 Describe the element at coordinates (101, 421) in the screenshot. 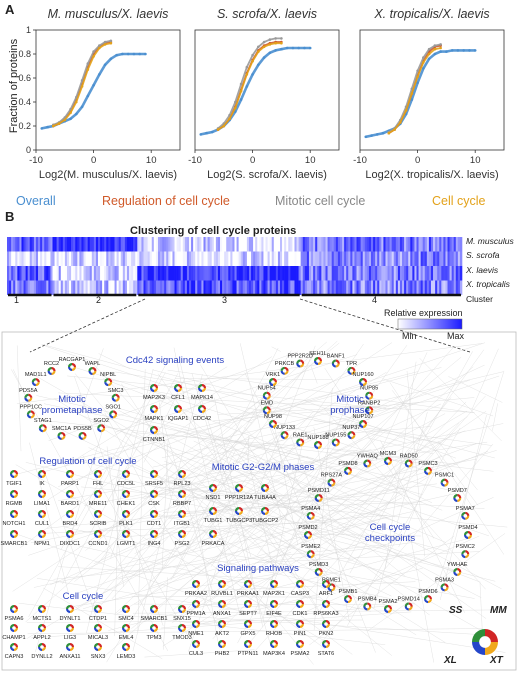

I see `node-label: SGO2` at that location.